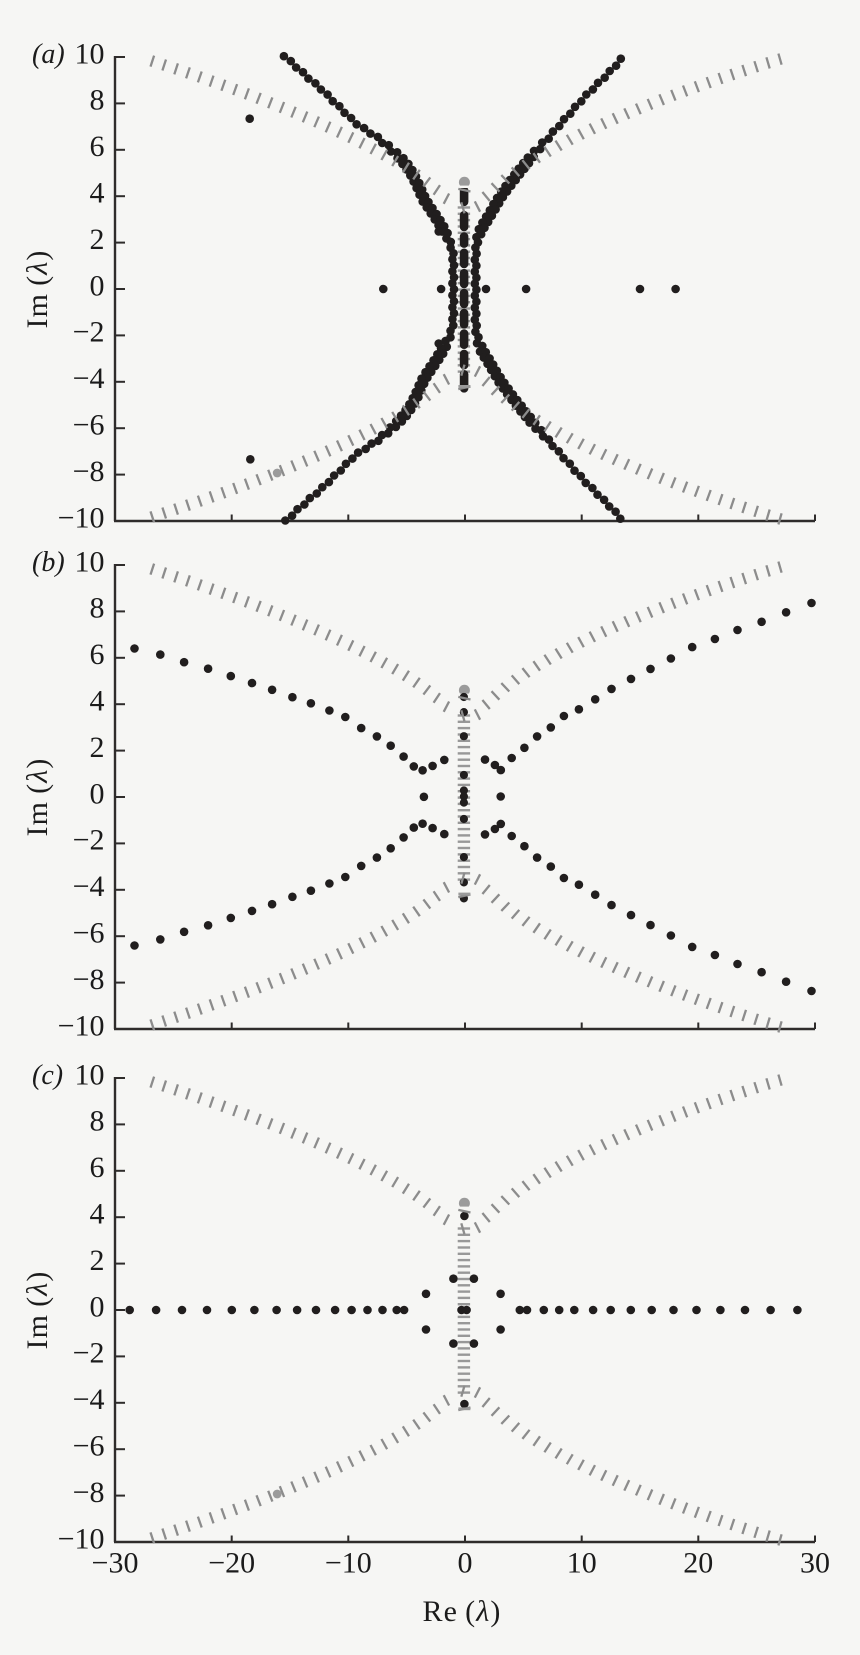 Image resolution: width=860 pixels, height=1655 pixels. Describe the element at coordinates (47, 1075) in the screenshot. I see `svg-text: (c)` at that location.